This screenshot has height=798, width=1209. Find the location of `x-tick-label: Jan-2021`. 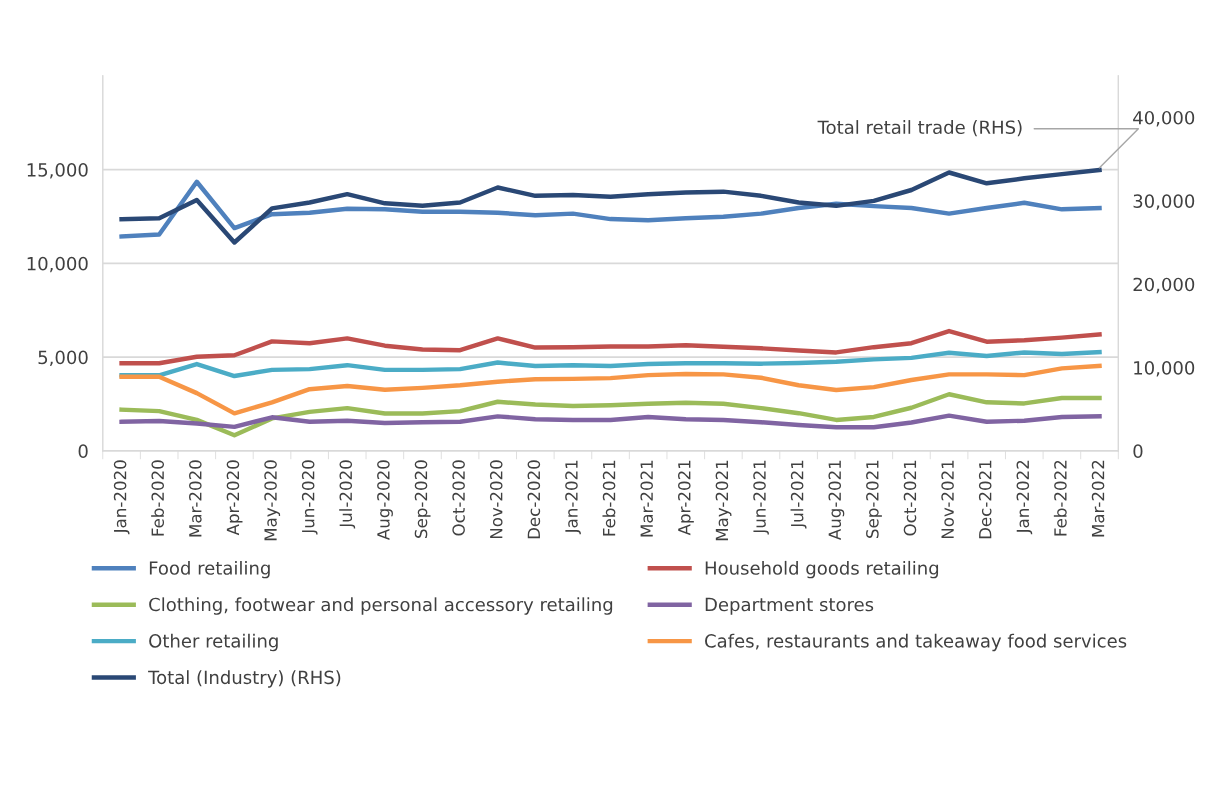

x-tick-label: Jan-2021 is located at coordinates (573, 497).